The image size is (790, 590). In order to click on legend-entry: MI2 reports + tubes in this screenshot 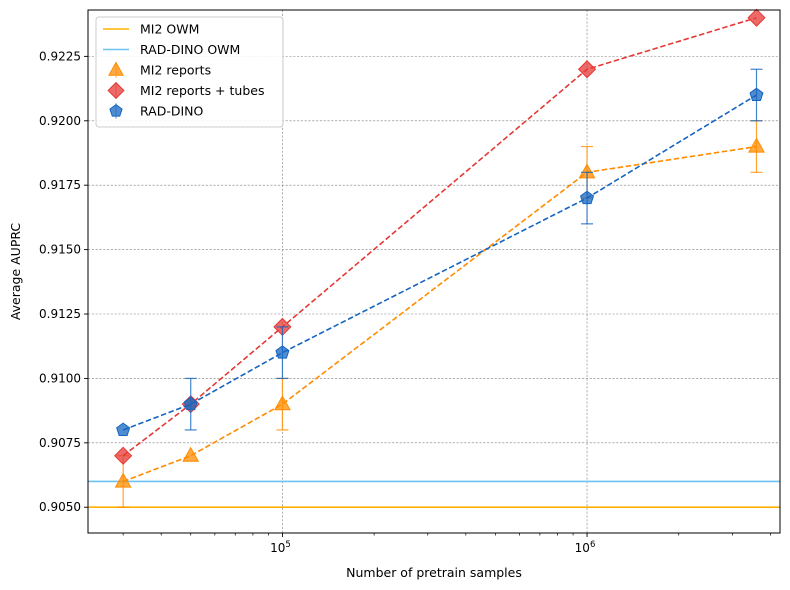, I will do `click(185, 90)`.